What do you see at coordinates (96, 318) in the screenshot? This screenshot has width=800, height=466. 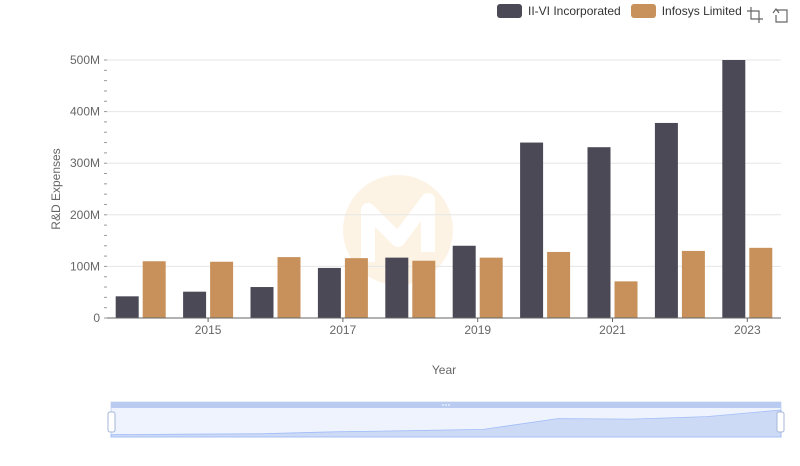 I see `y-tick-label: 0` at bounding box center [96, 318].